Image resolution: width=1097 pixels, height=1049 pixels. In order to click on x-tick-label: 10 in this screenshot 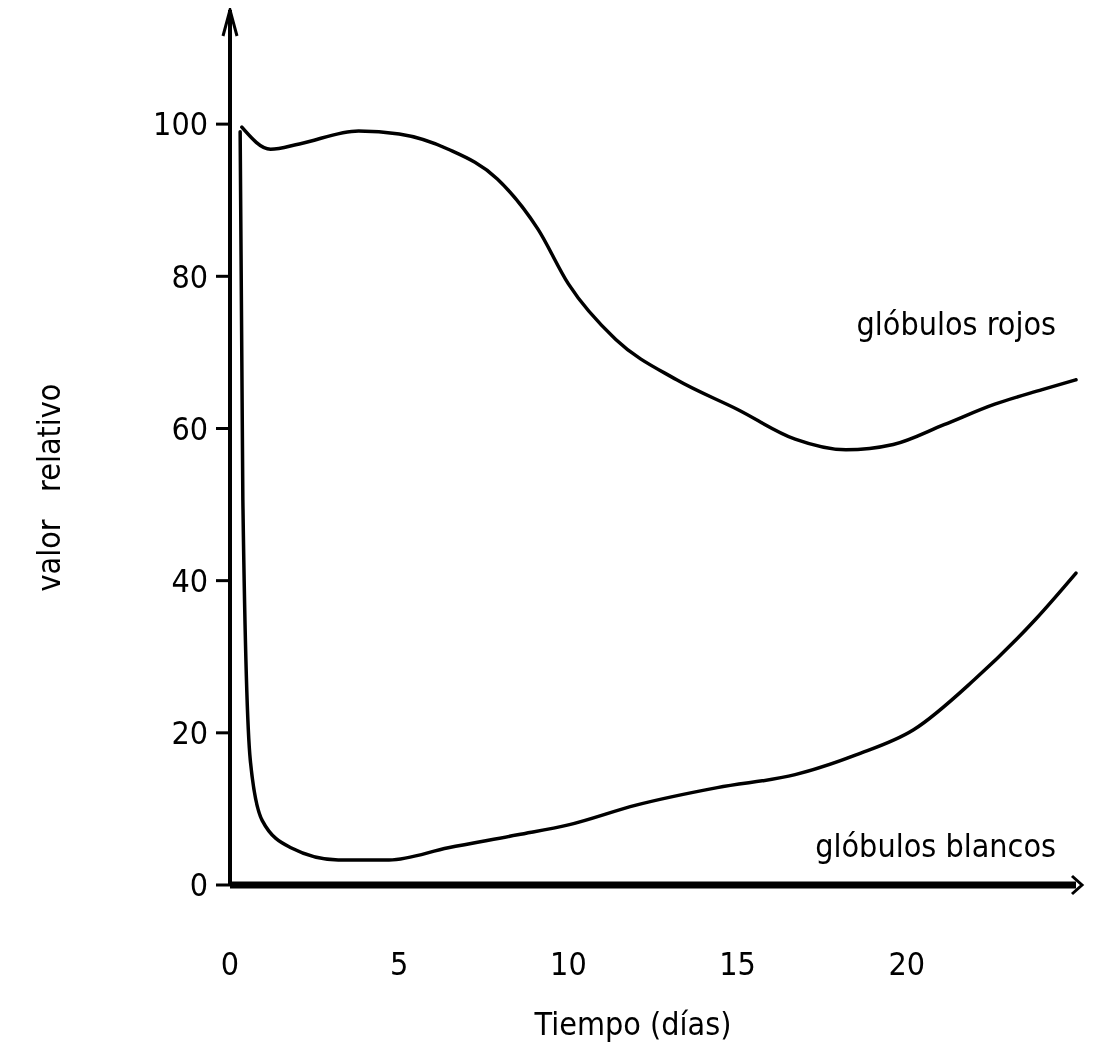, I will do `click(568, 964)`.